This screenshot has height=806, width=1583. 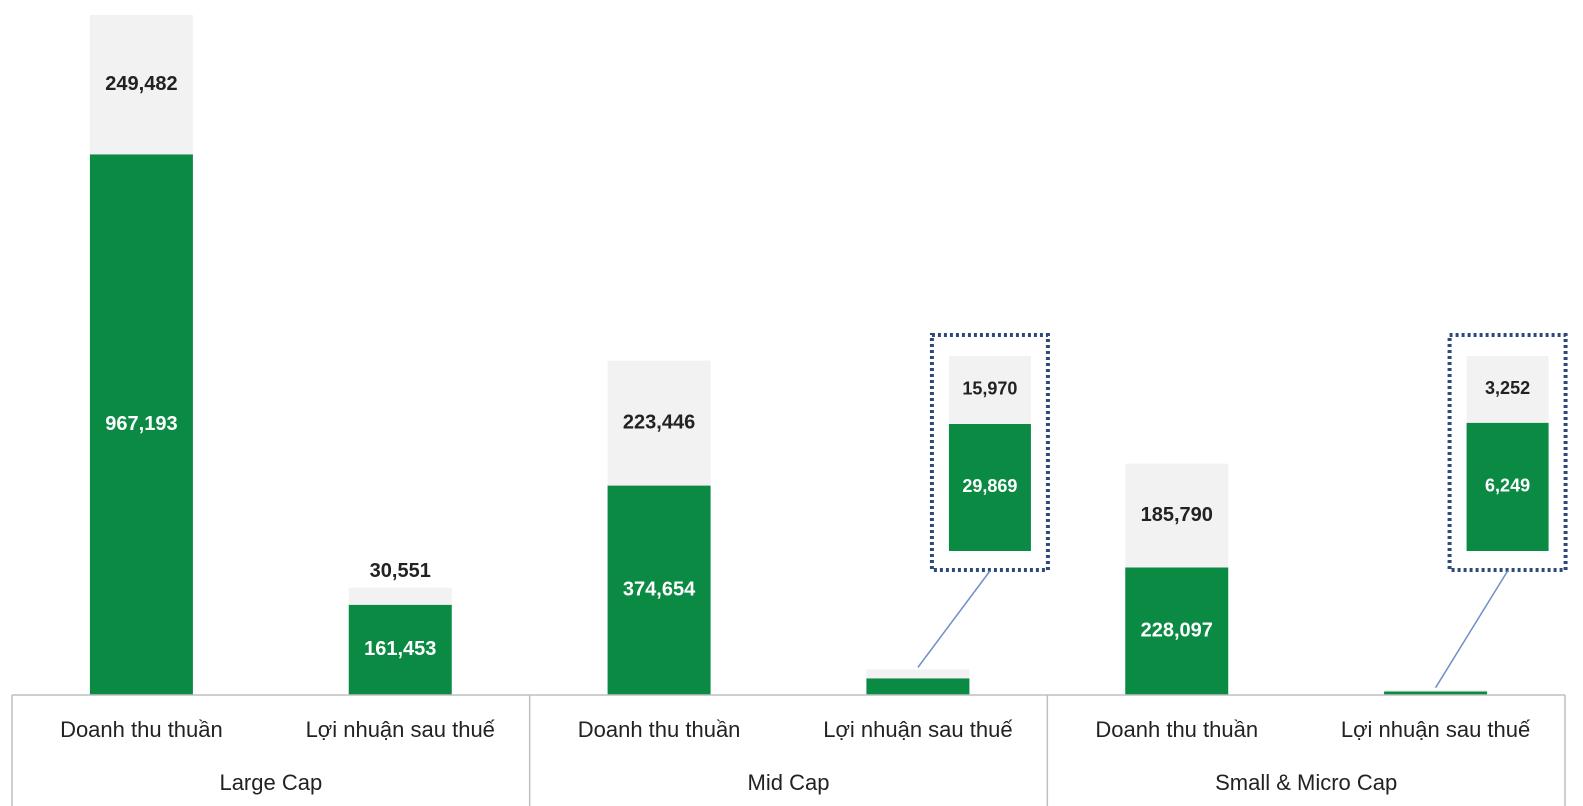 I want to click on value-label: 223,446, so click(x=659, y=422).